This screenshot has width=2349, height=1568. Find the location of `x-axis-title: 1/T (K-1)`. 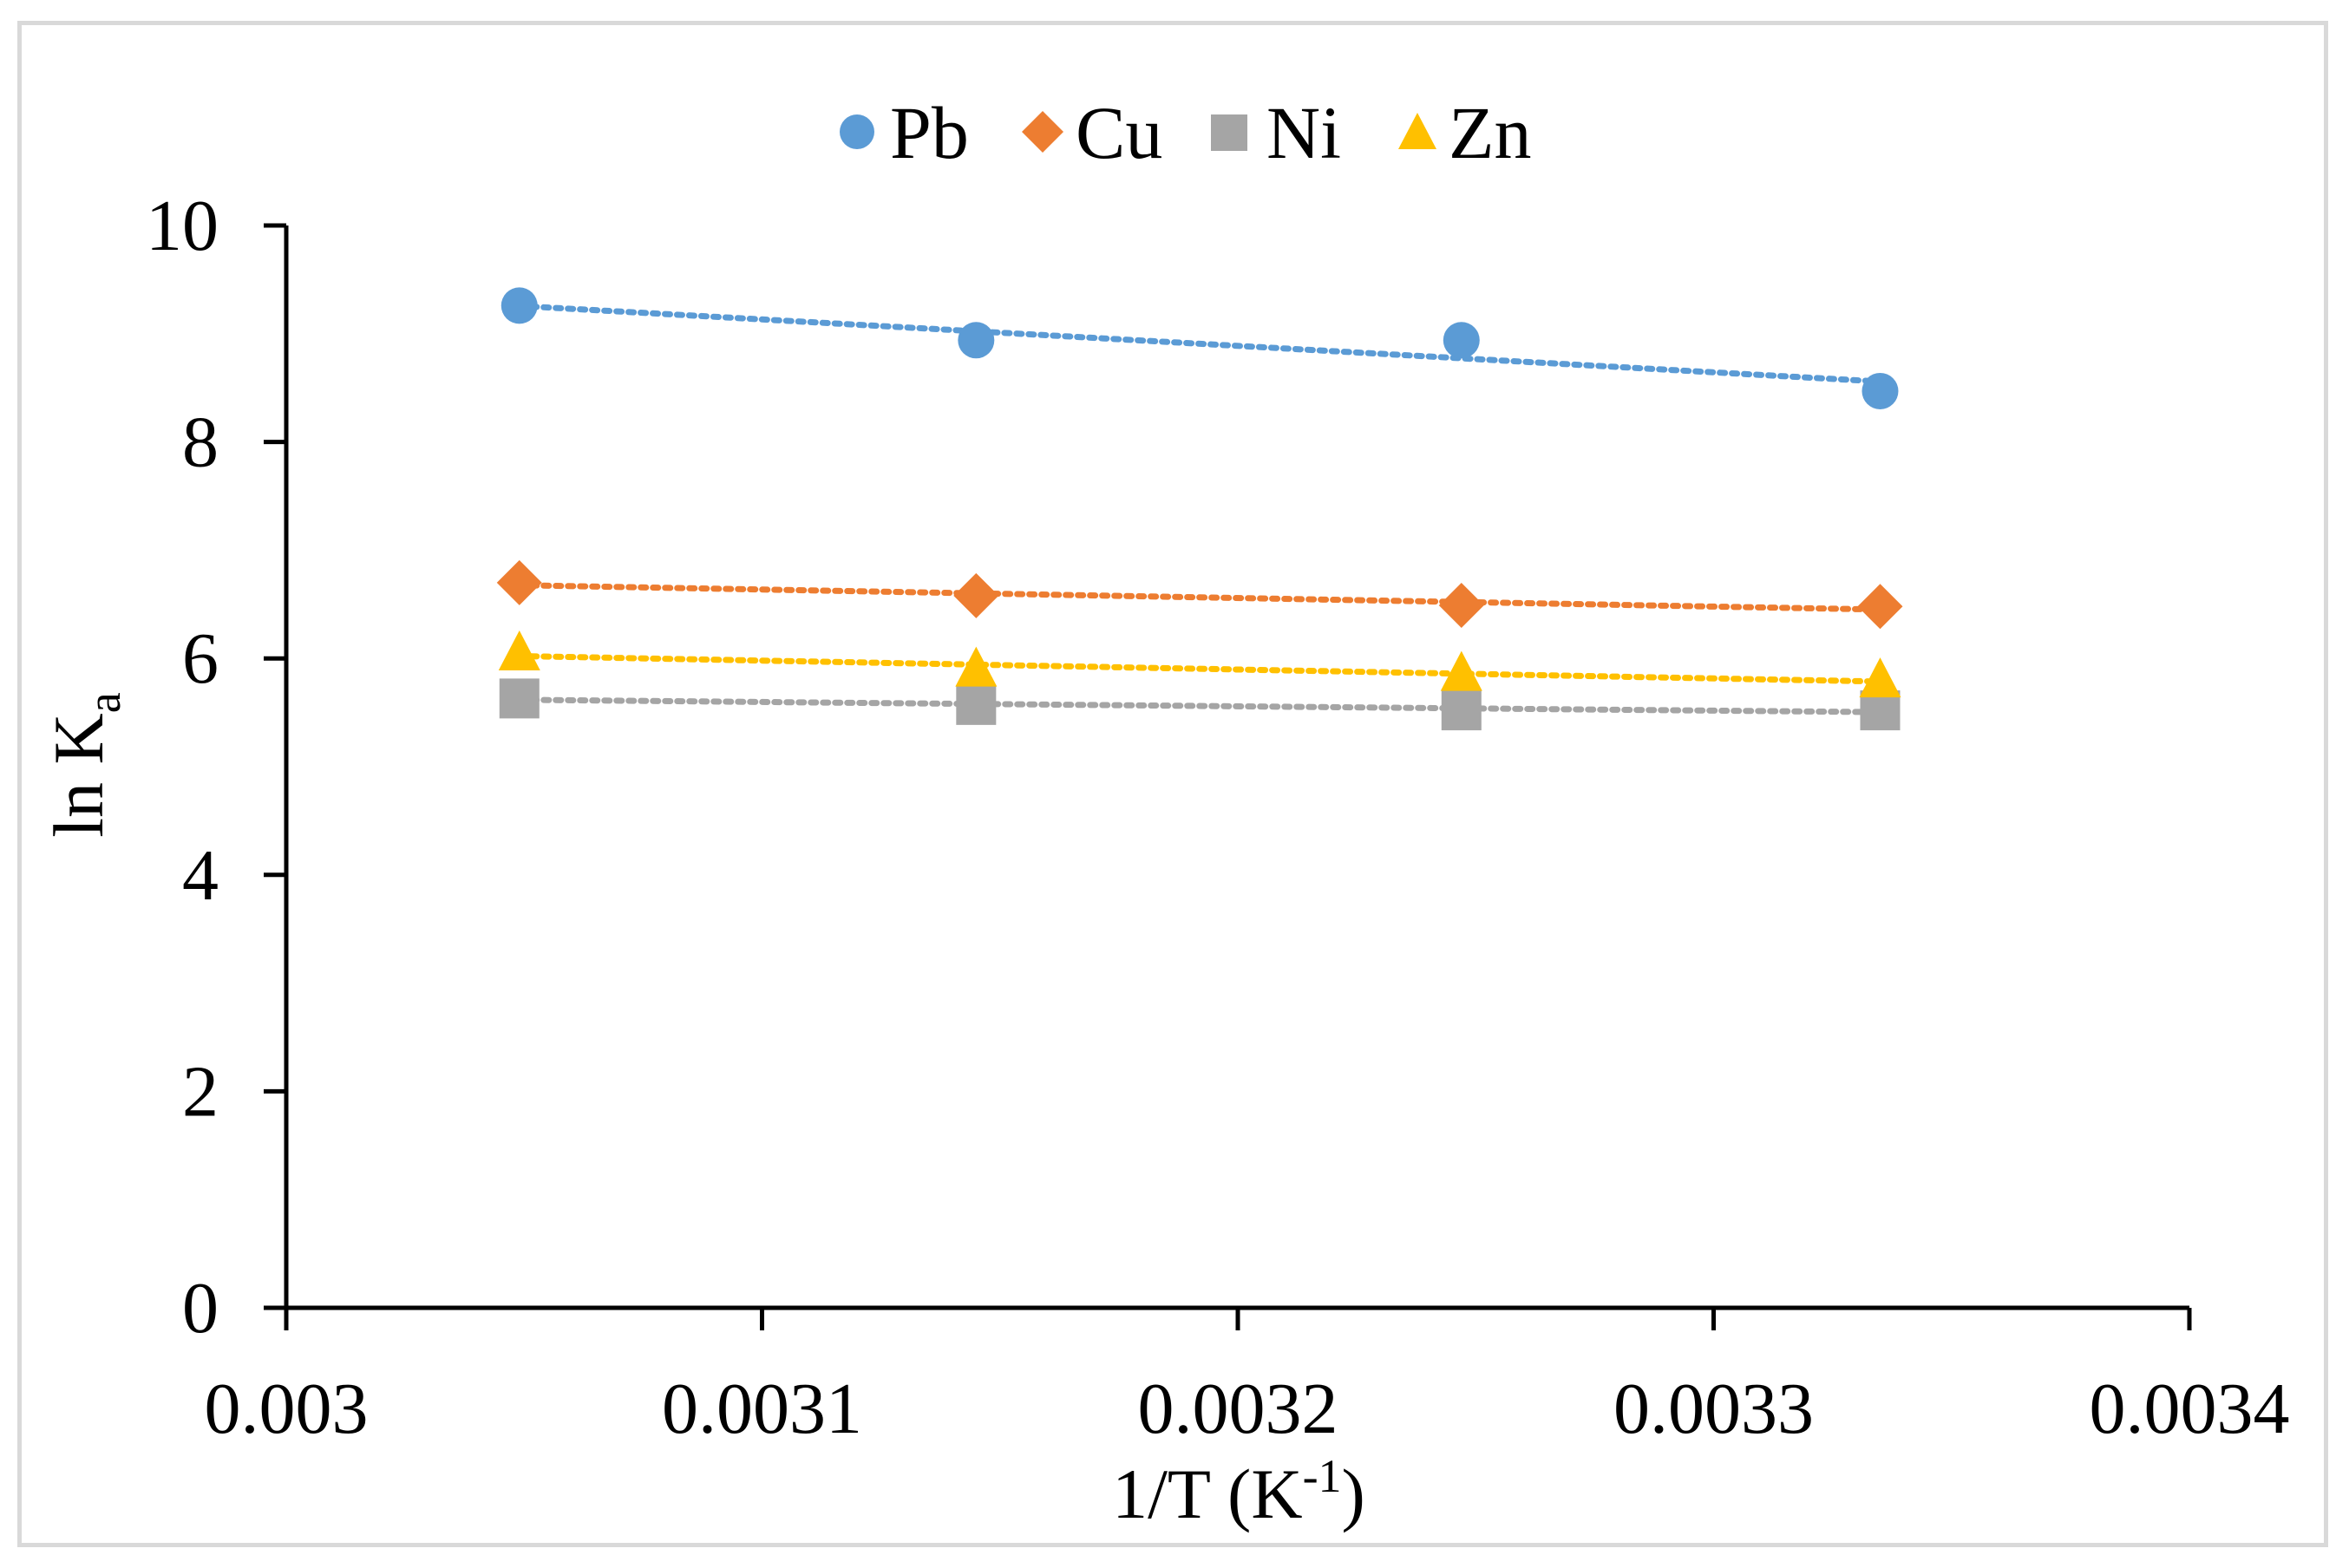

x-axis-title: 1/T (K-1) is located at coordinates (1238, 1491).